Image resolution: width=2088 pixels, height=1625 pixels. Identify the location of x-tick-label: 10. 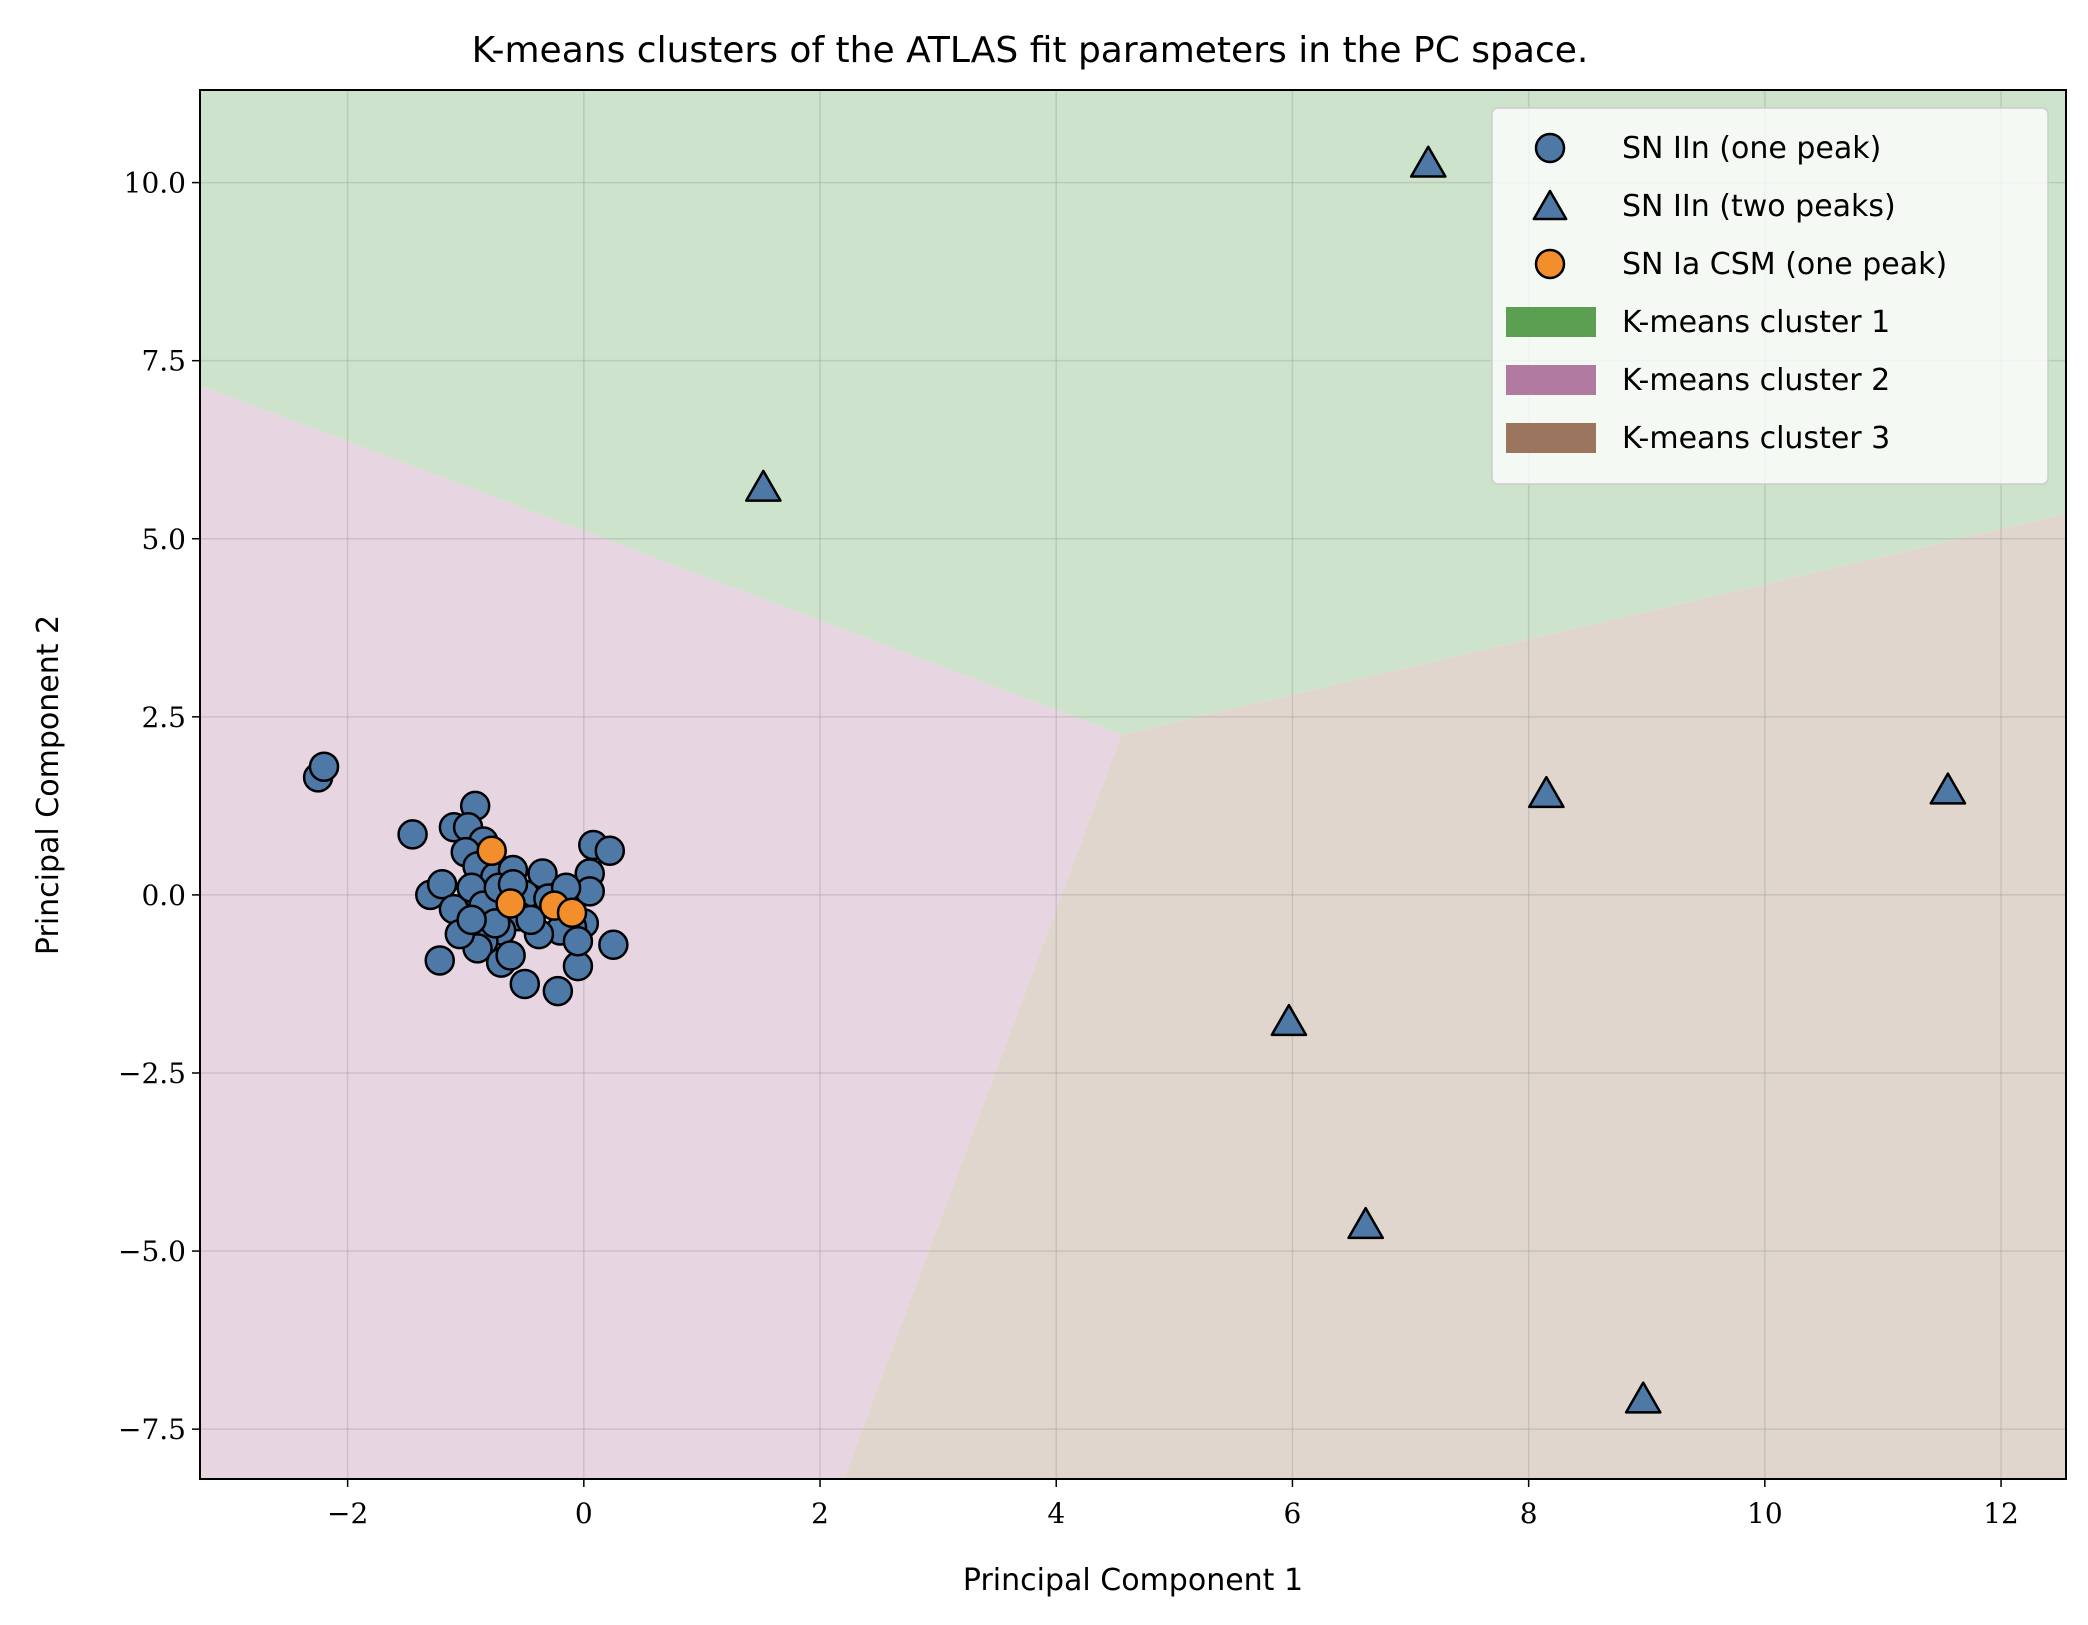
(1765, 1513).